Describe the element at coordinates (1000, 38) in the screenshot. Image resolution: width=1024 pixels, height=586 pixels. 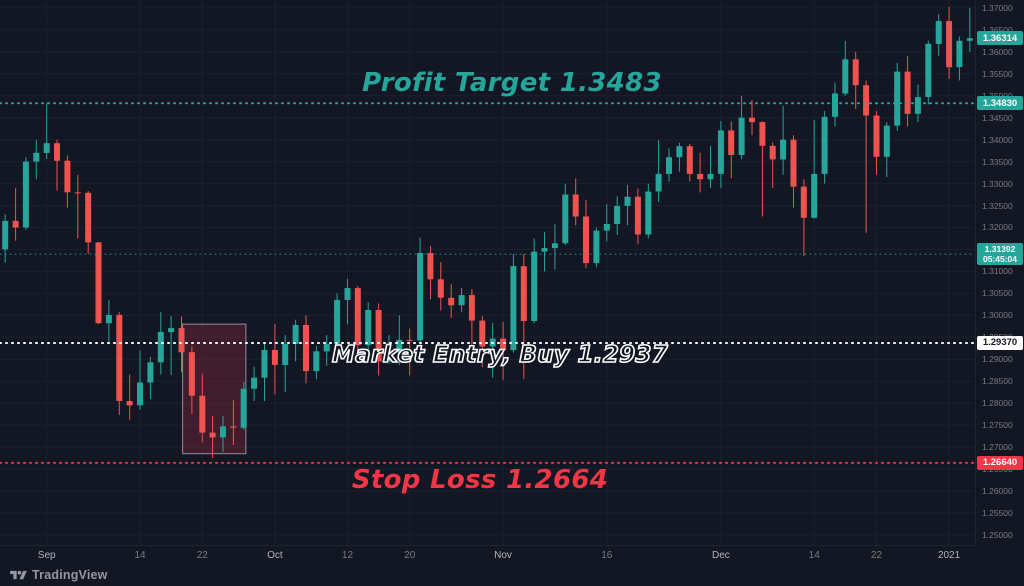
I see `last-price-value: 1.36314` at that location.